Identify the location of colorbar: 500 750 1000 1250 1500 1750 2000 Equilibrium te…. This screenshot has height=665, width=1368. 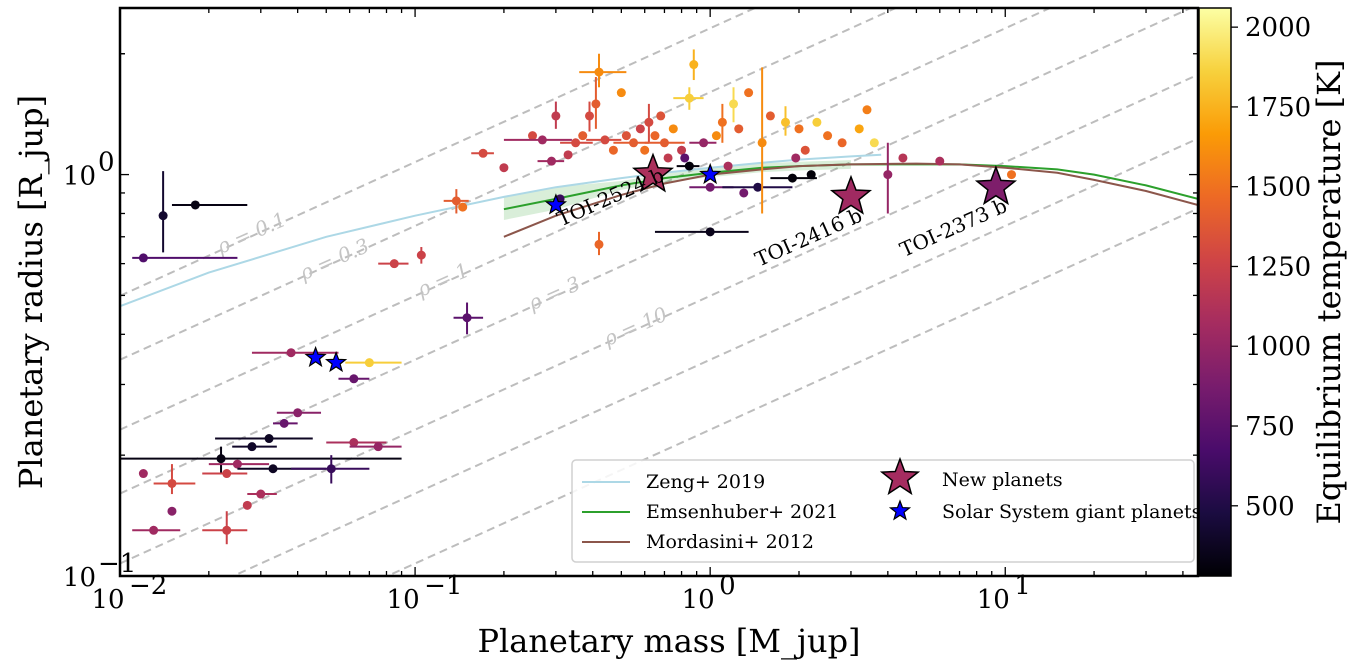
(1273, 292).